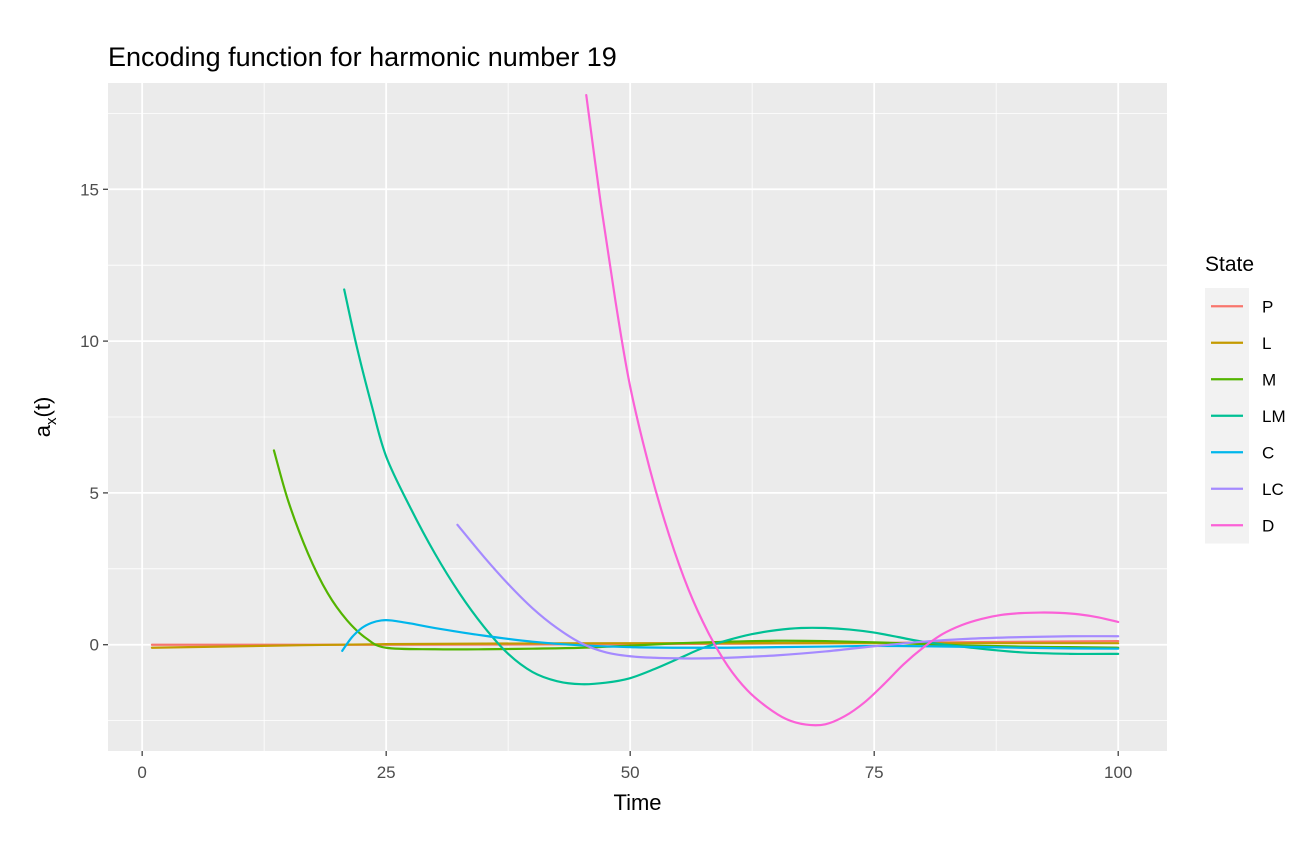 This screenshot has height=858, width=1316. What do you see at coordinates (1274, 416) in the screenshot?
I see `legend-label-lm: LM` at bounding box center [1274, 416].